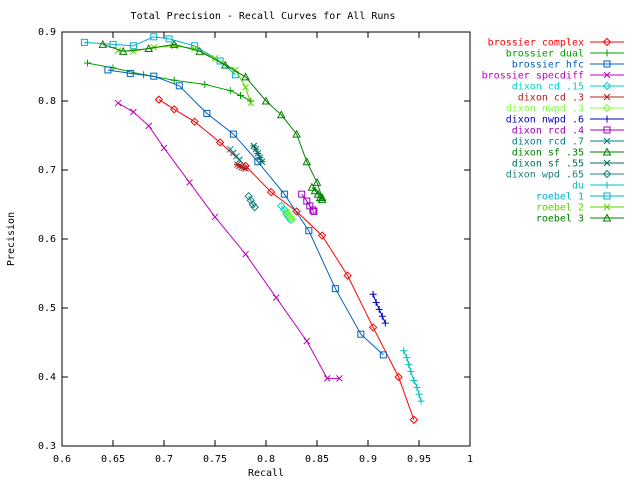 This screenshot has width=640, height=480. Describe the element at coordinates (47, 239) in the screenshot. I see `y-tick-label: 0.6` at that location.